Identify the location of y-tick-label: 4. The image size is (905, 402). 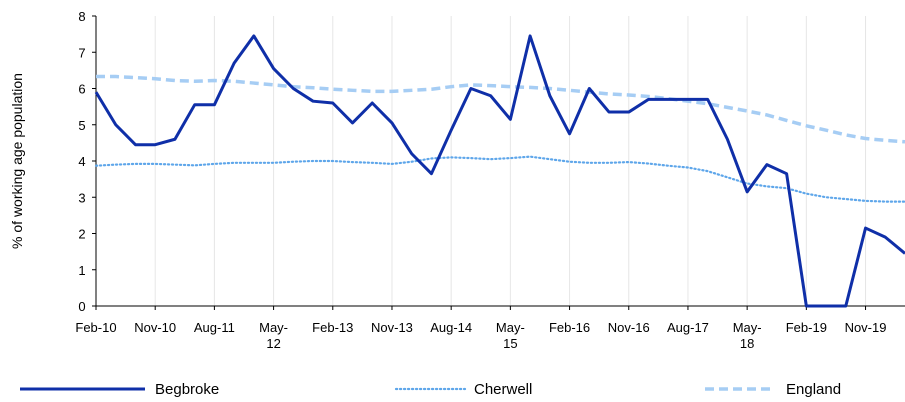
(81, 161).